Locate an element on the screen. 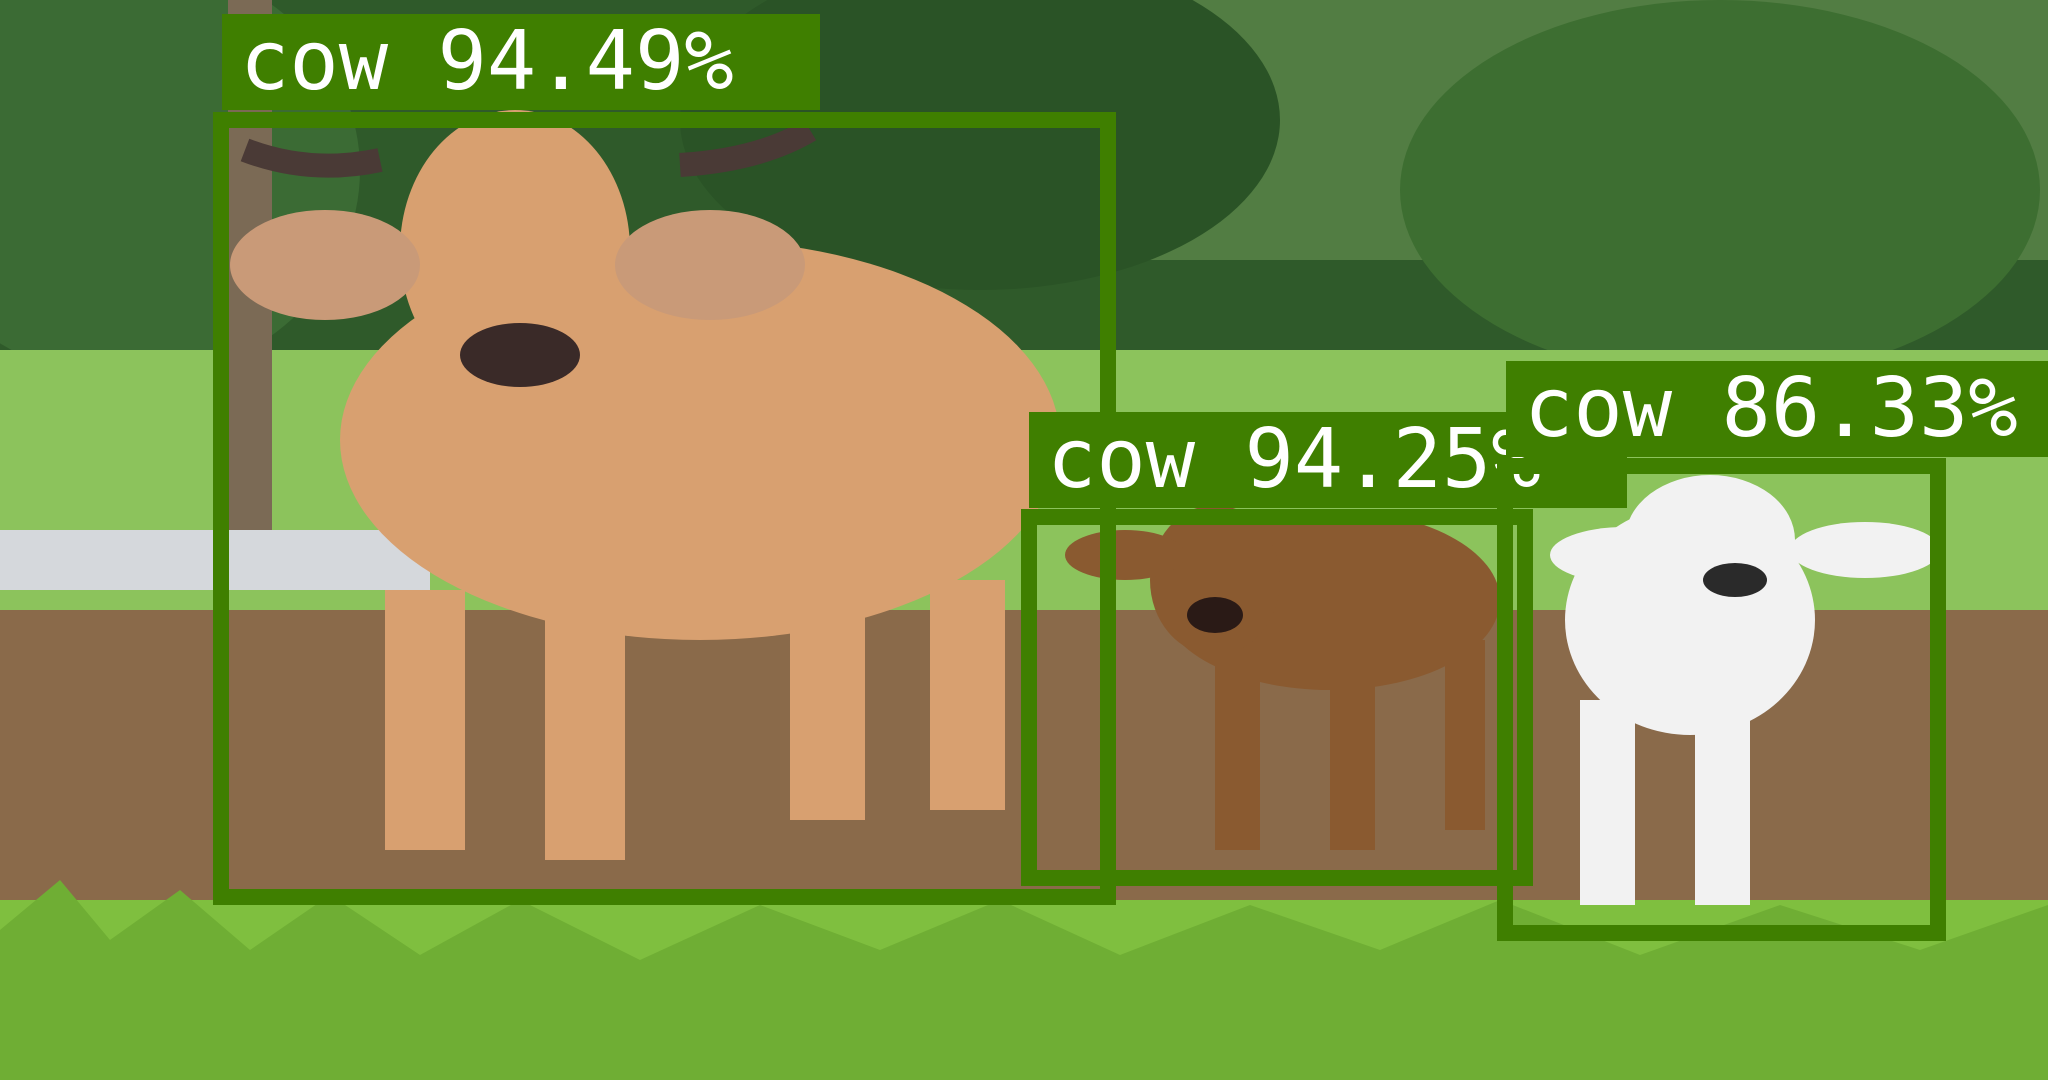  tree-canopy-mid is located at coordinates (980, 145).